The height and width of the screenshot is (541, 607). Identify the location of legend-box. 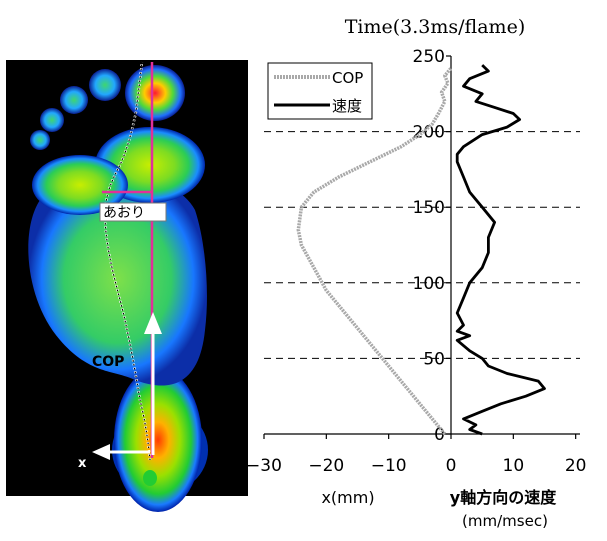
(320, 91).